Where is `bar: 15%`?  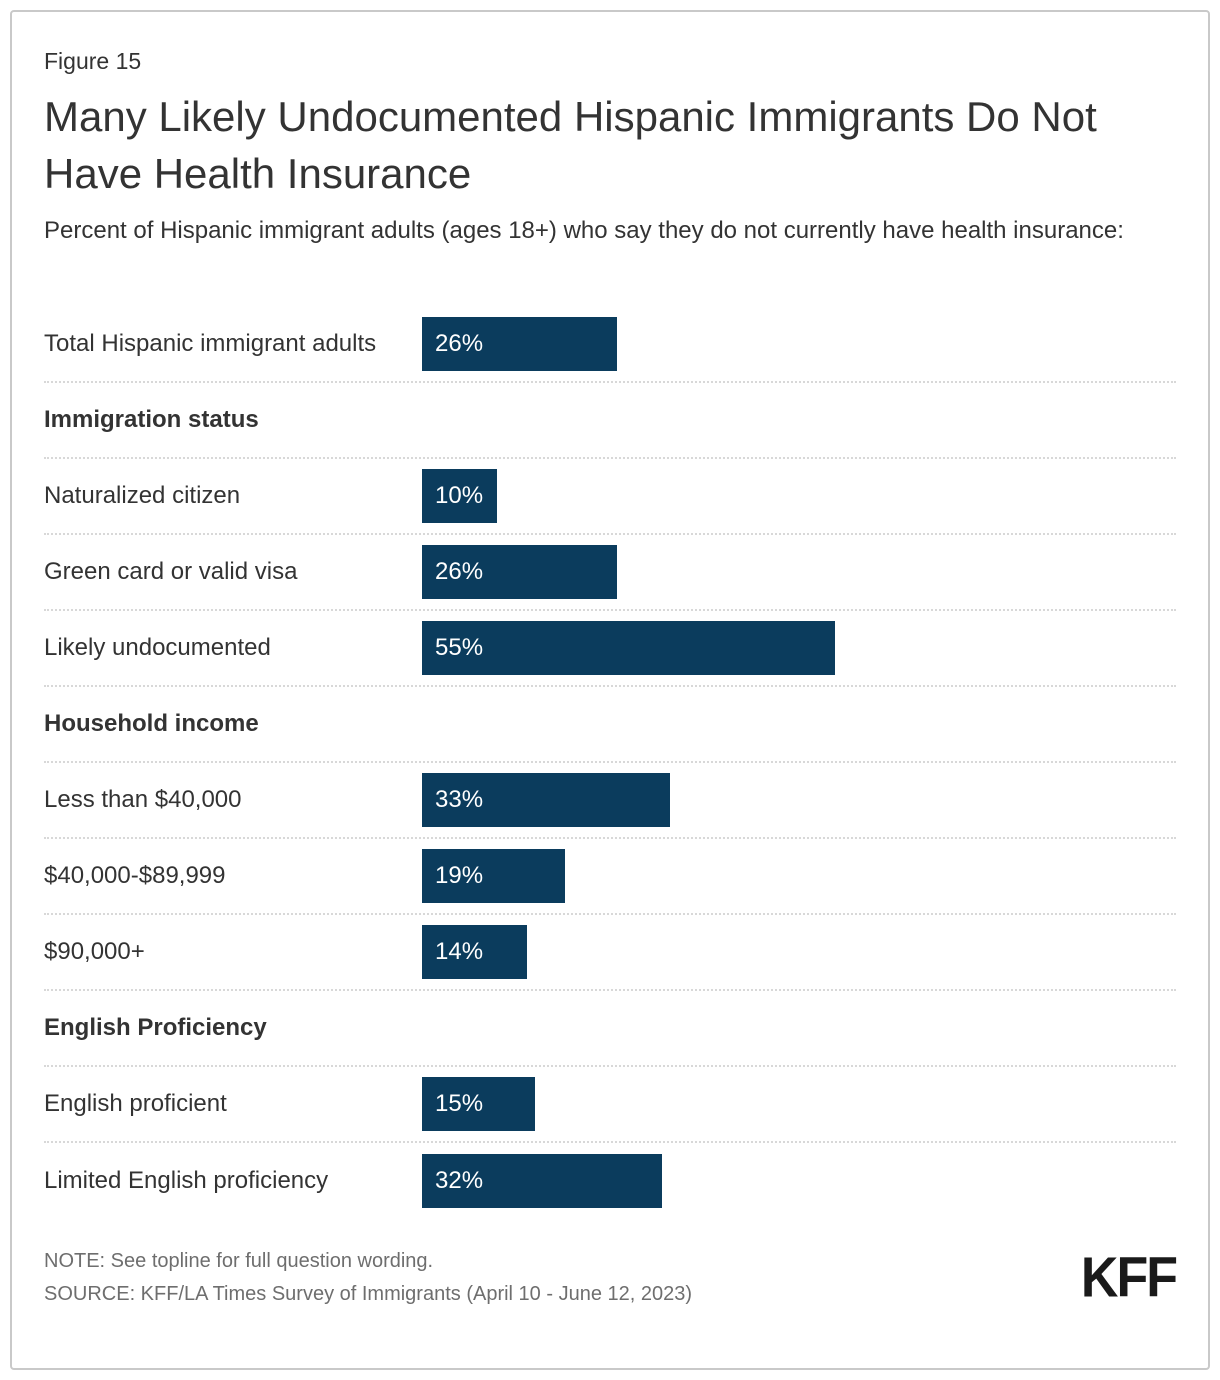
bar: 15% is located at coordinates (478, 1104).